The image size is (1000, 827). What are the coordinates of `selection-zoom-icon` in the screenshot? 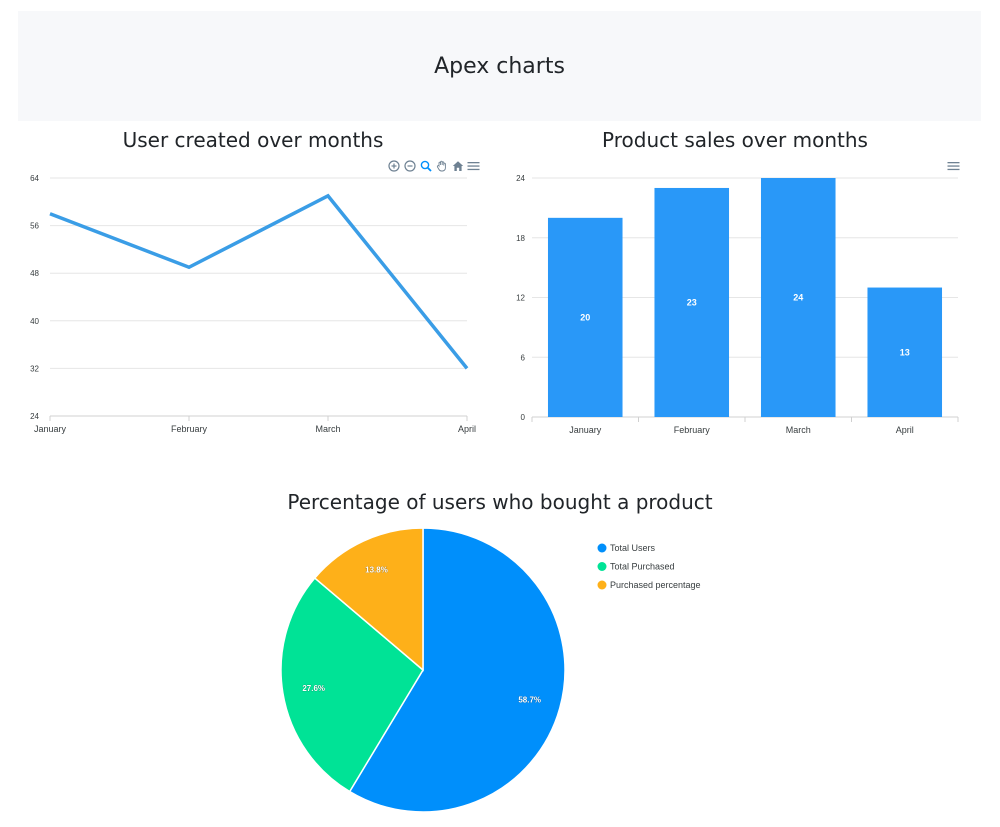 It's located at (425, 165).